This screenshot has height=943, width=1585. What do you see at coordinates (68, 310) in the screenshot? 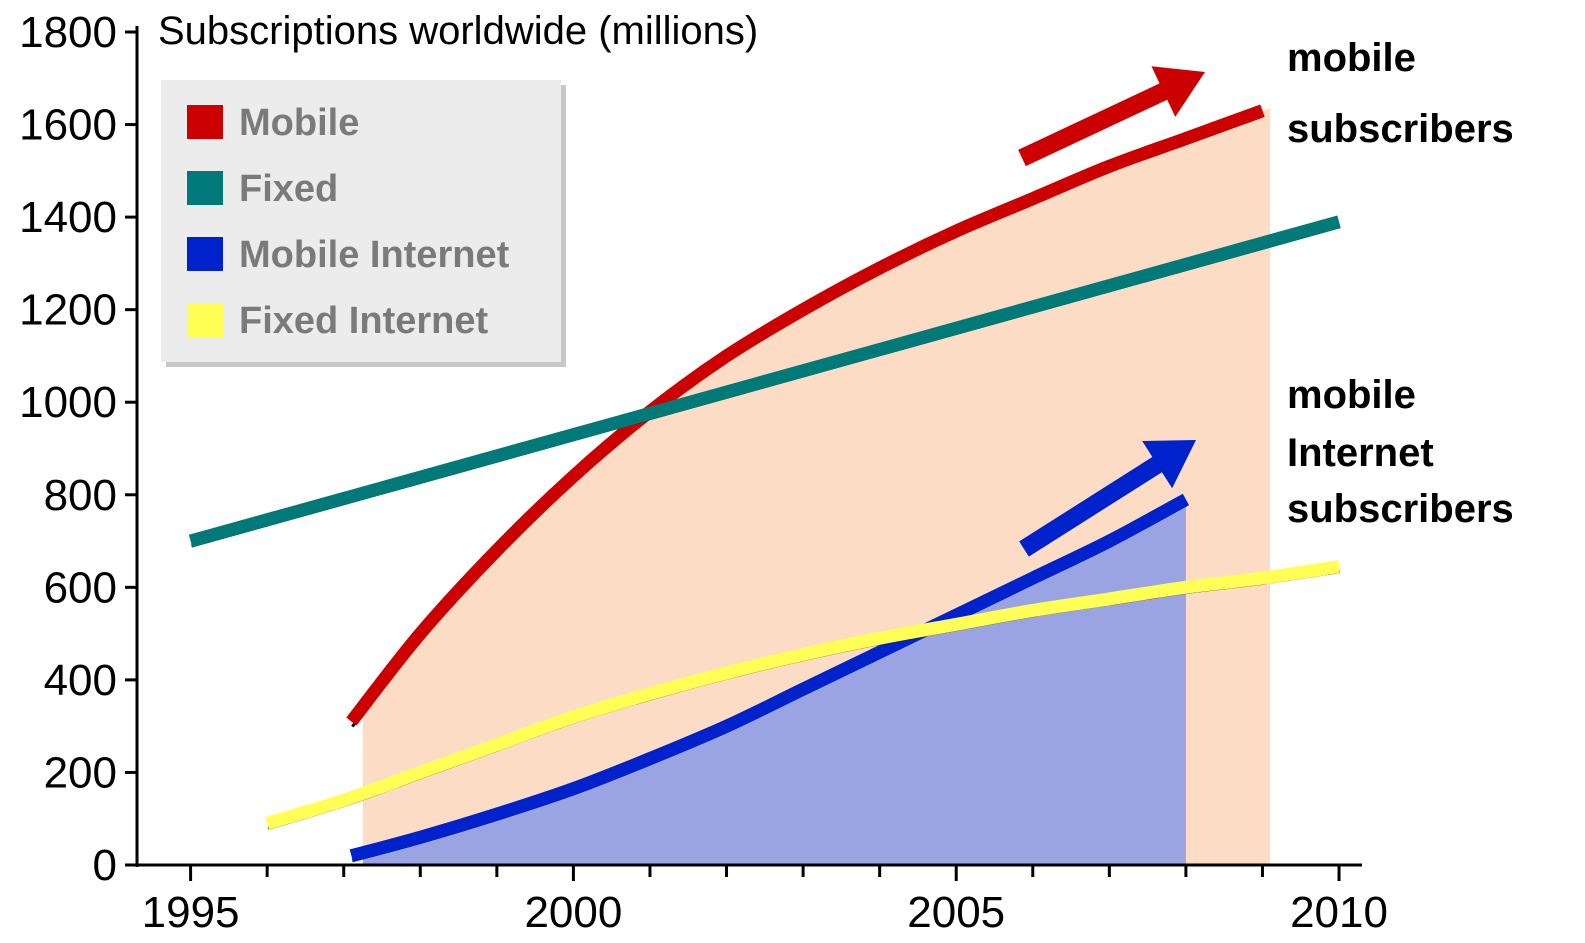
I see `y-tick-label: 1200` at bounding box center [68, 310].